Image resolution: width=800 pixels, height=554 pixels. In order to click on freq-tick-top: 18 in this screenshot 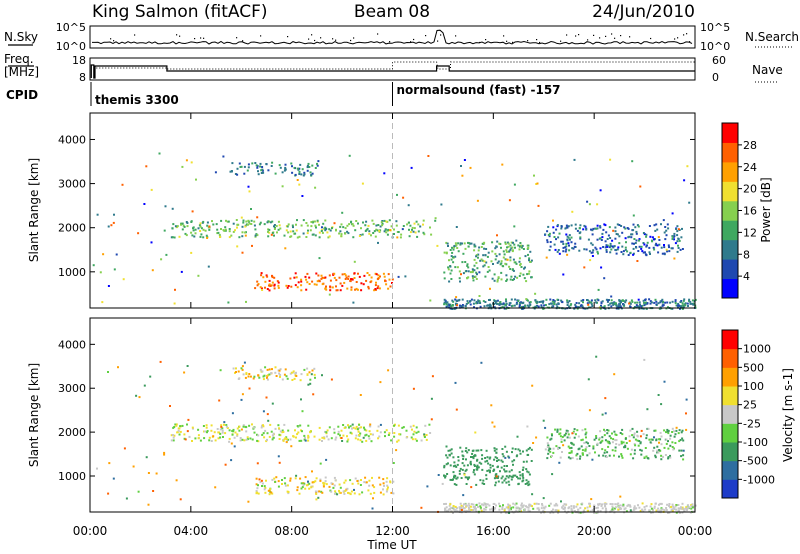, I will do `click(79, 60)`.